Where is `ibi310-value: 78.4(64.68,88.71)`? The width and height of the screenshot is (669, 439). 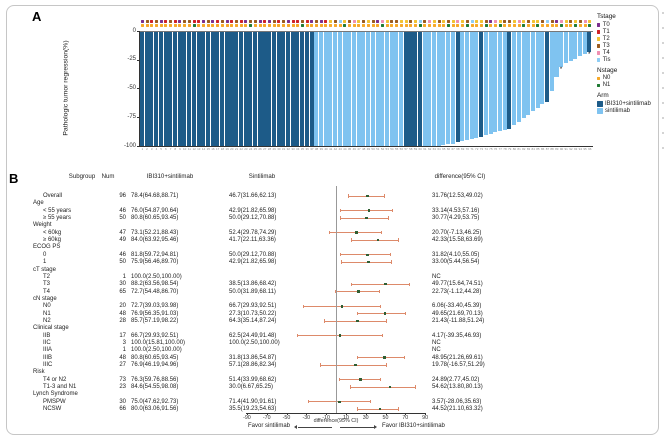 ibi310-value: 78.4(64.68,88.71) is located at coordinates (155, 196).